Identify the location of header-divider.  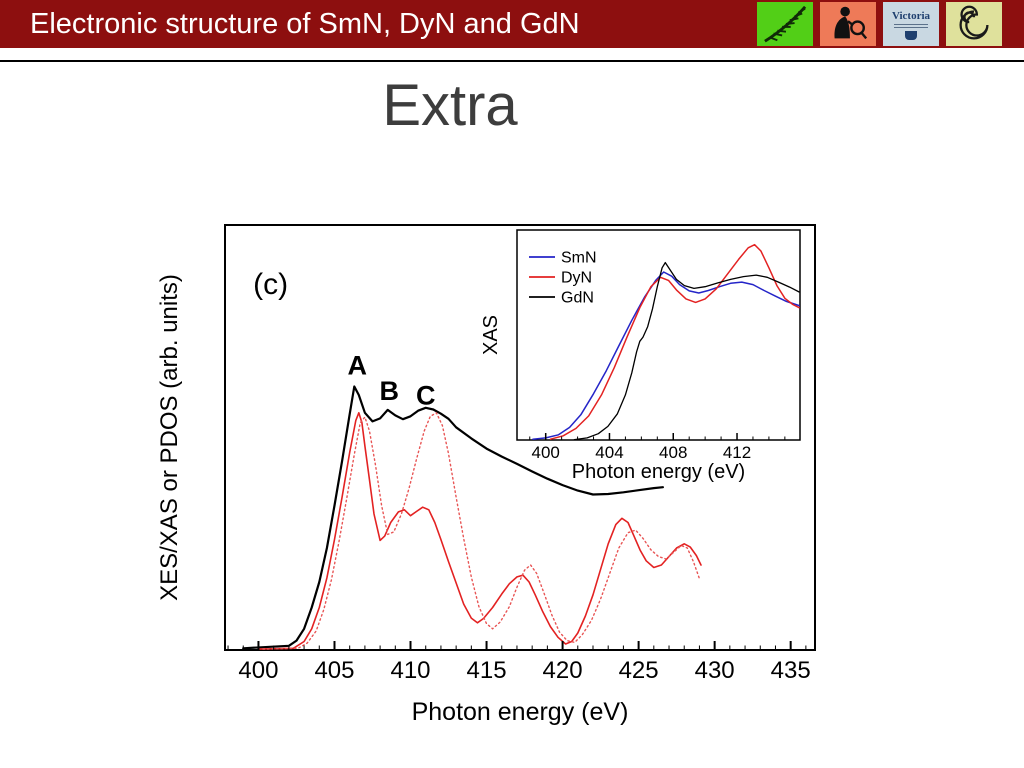
(512, 61).